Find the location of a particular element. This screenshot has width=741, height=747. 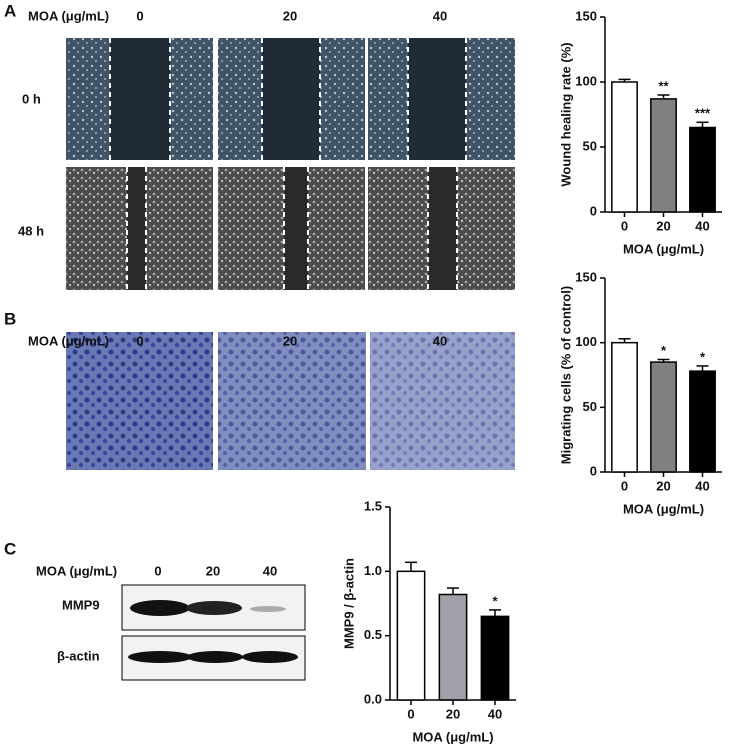

panel-label: C is located at coordinates (10, 548).